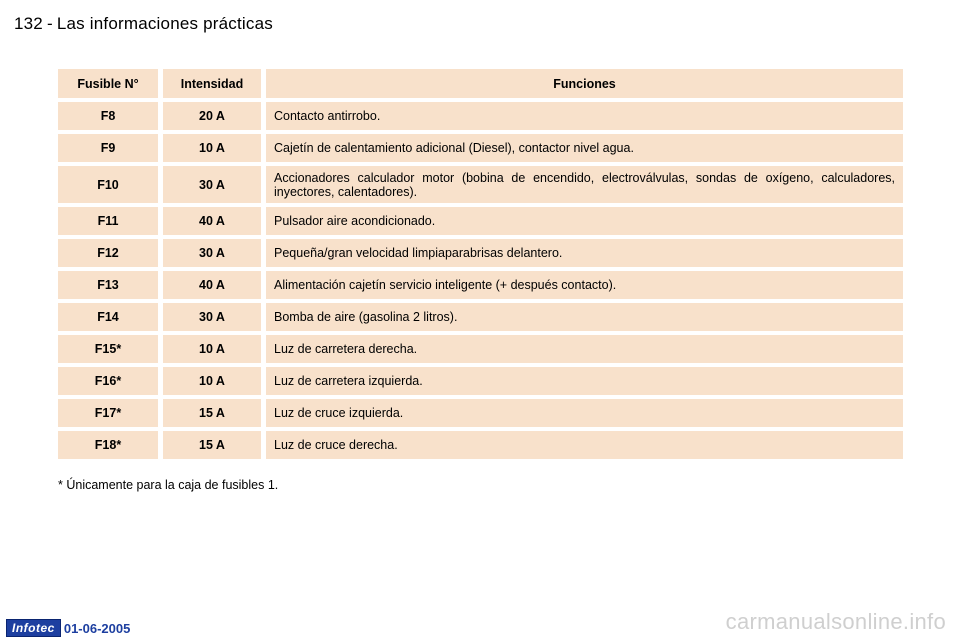 This screenshot has width=960, height=640. I want to click on page-title: Las informaciones prácticas, so click(164, 23).